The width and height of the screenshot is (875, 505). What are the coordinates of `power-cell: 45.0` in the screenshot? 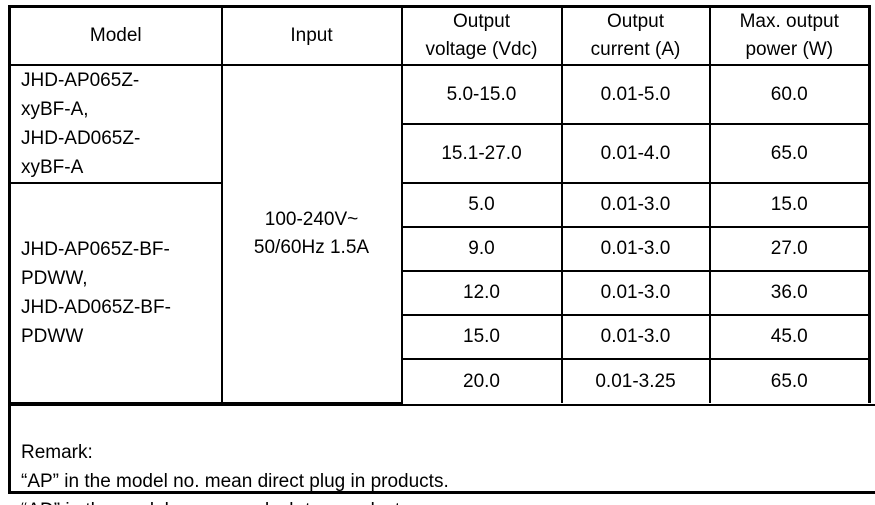 It's located at (789, 337).